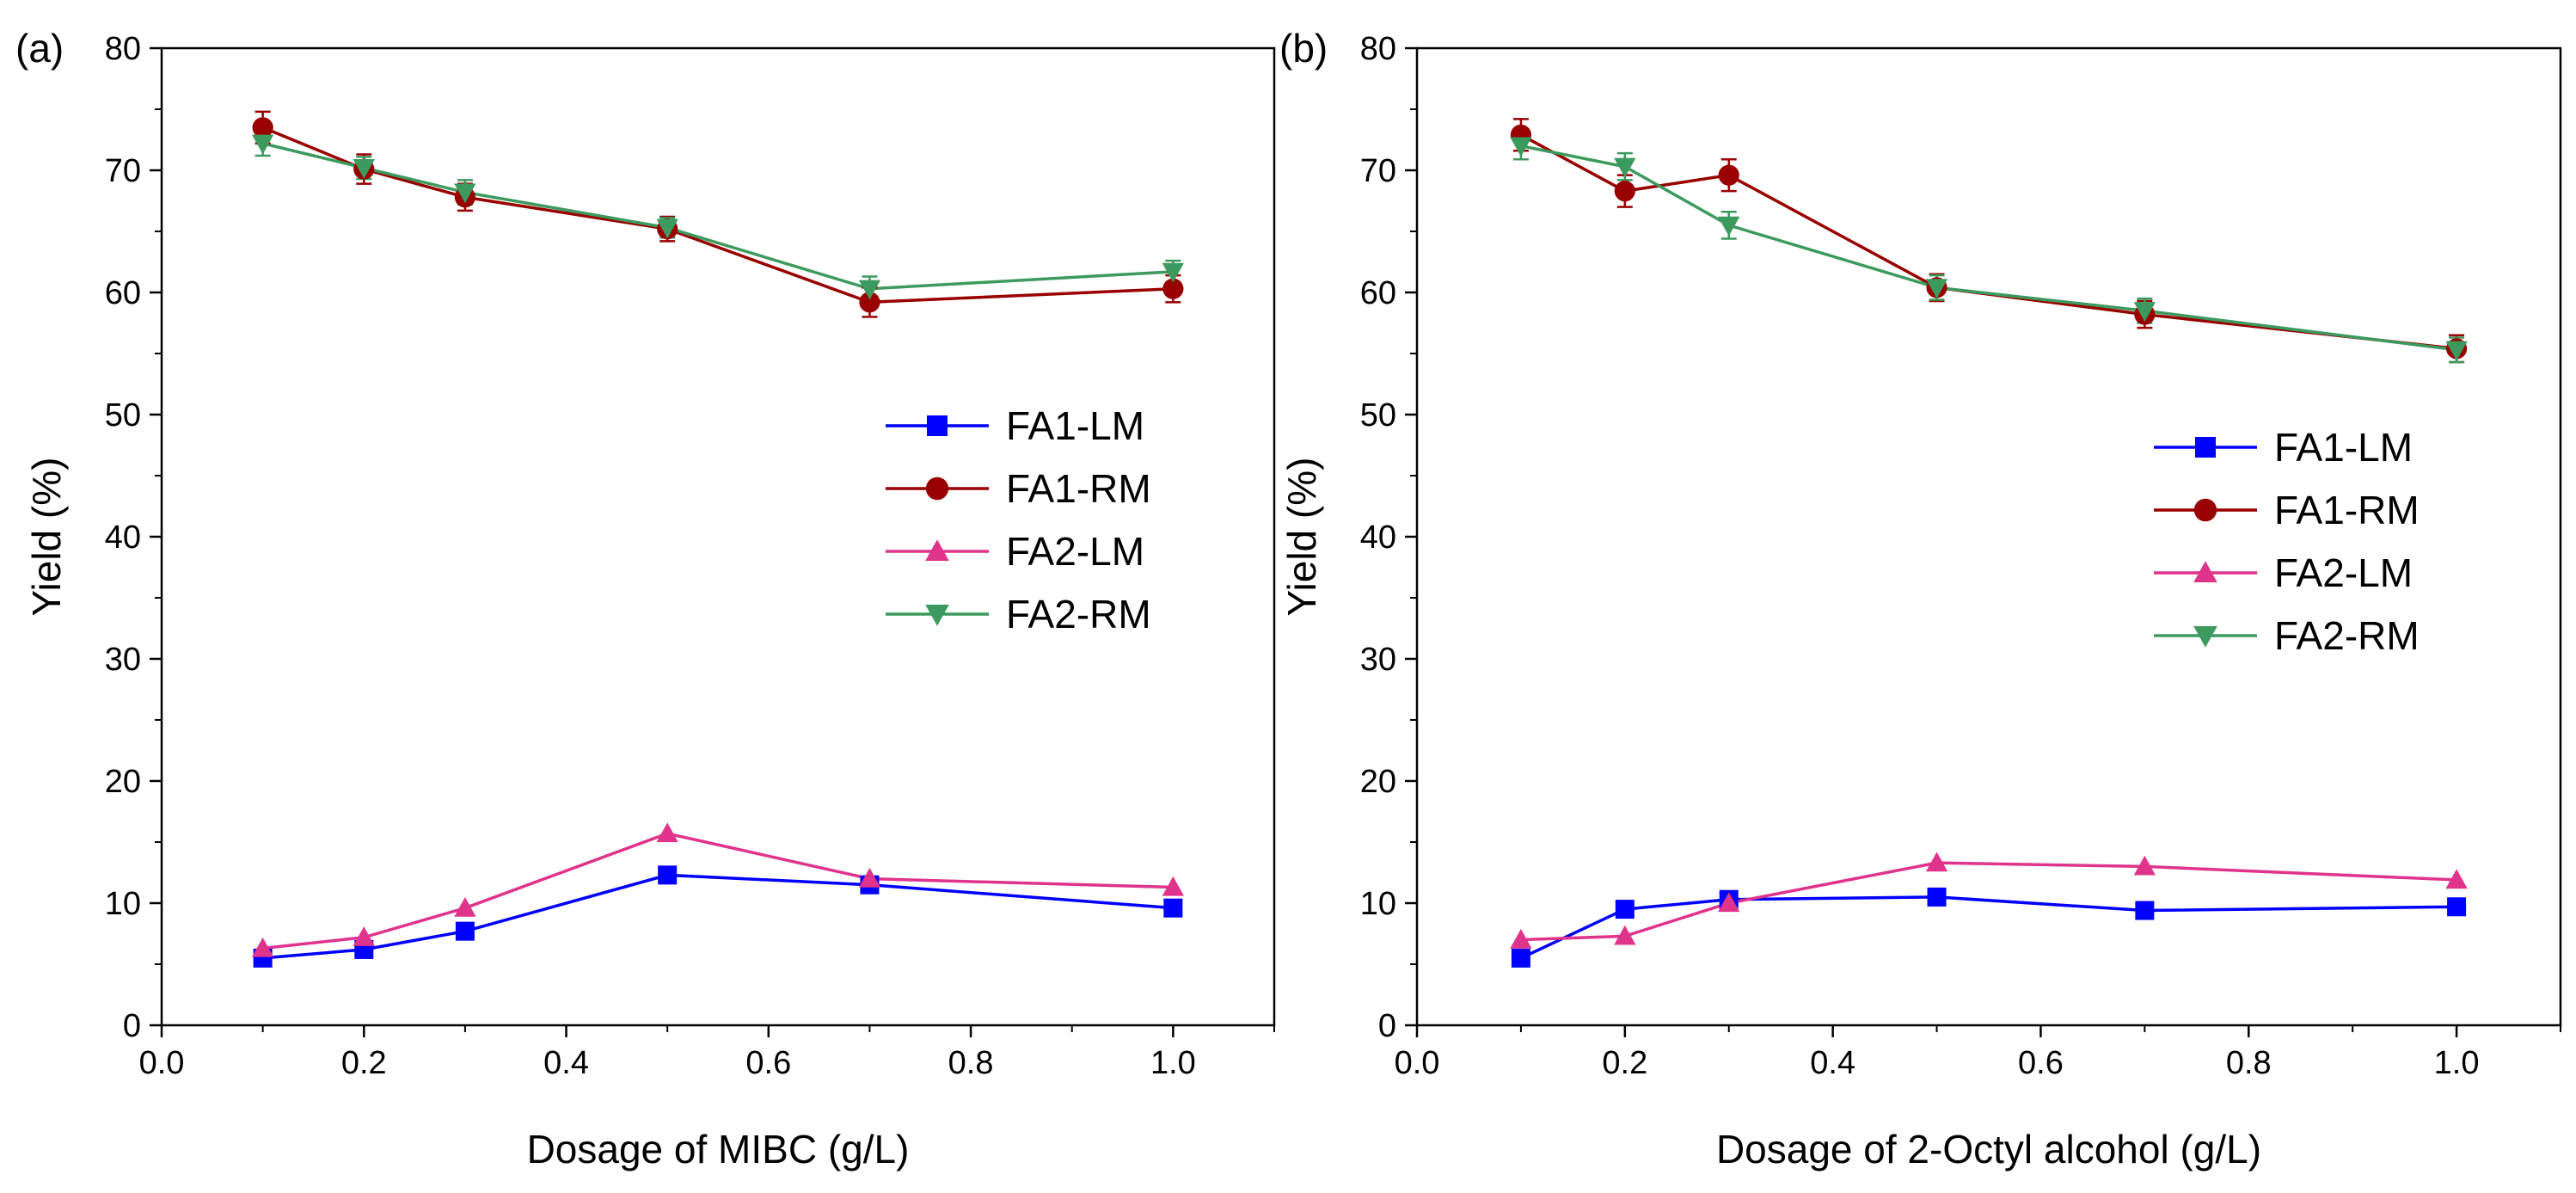 This screenshot has height=1193, width=2576. I want to click on x-axis-title: Dosage of MIBC (g/L), so click(719, 1149).